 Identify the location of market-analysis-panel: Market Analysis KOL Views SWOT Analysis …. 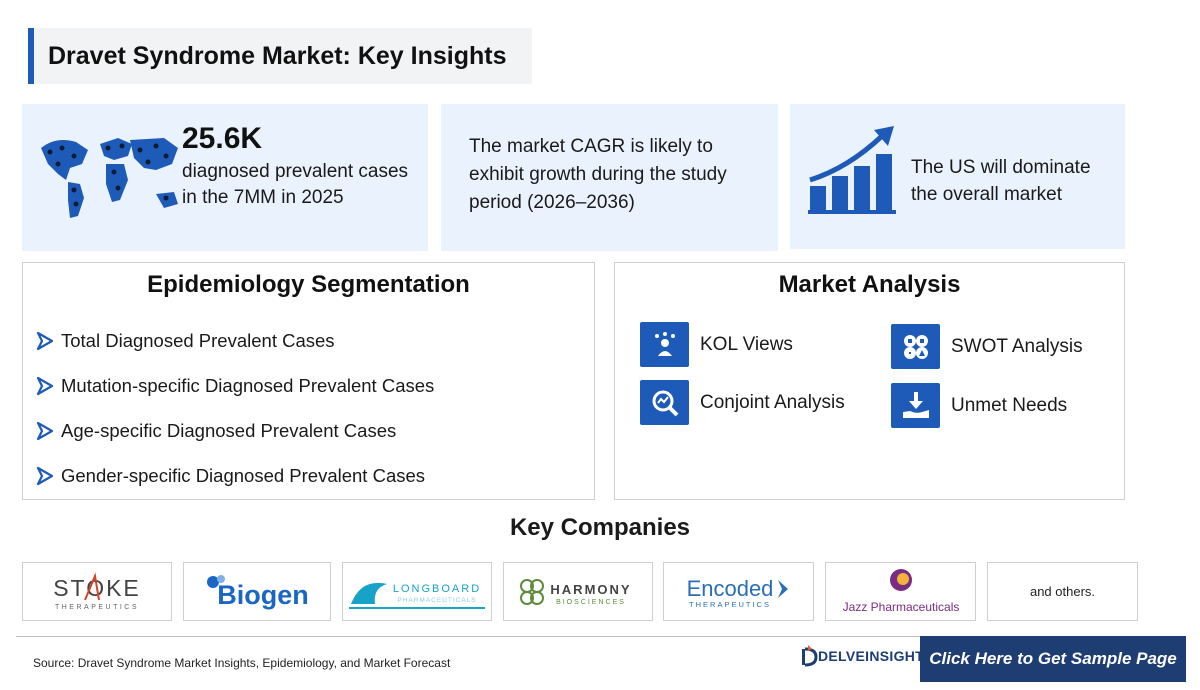
(869, 381).